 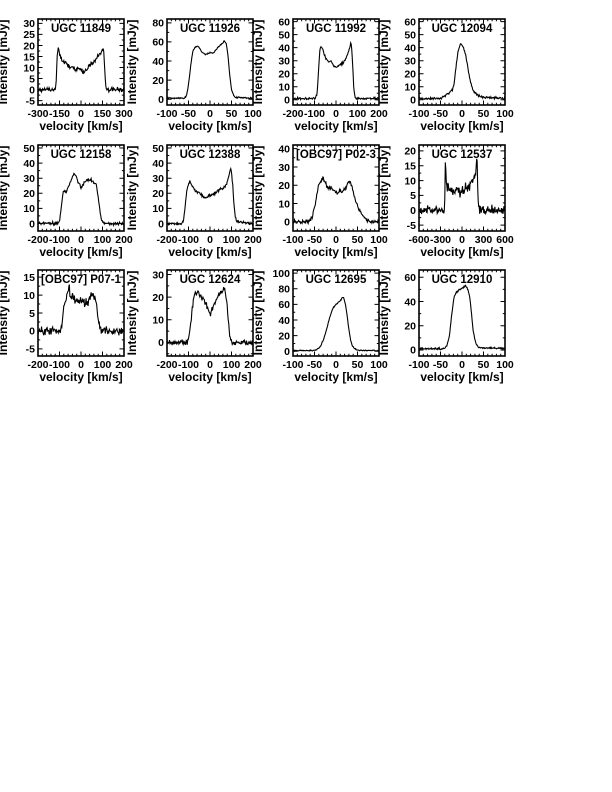 What do you see at coordinates (158, 24) in the screenshot?
I see `y-tick-label: 80` at bounding box center [158, 24].